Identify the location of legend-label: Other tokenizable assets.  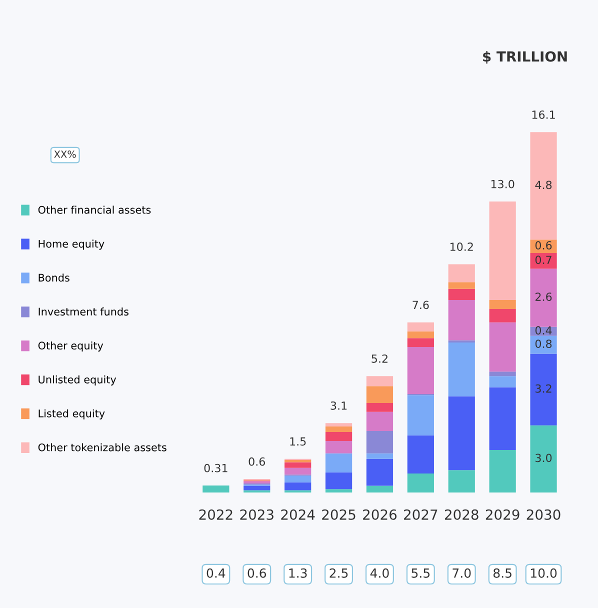
(102, 447).